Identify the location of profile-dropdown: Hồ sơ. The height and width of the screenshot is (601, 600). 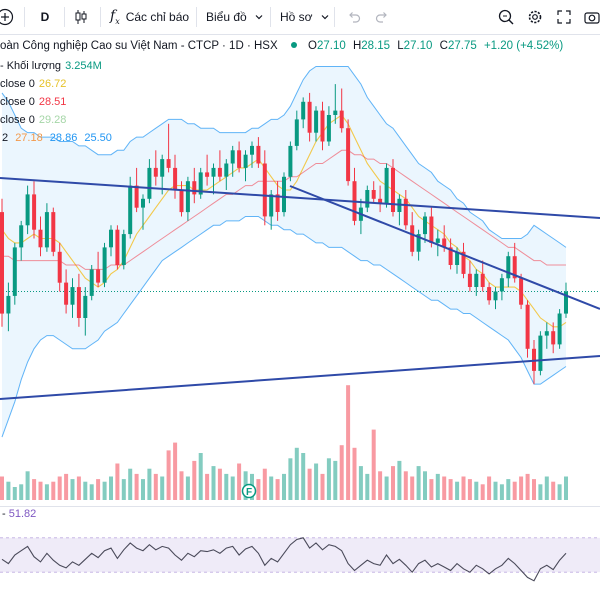
(305, 17).